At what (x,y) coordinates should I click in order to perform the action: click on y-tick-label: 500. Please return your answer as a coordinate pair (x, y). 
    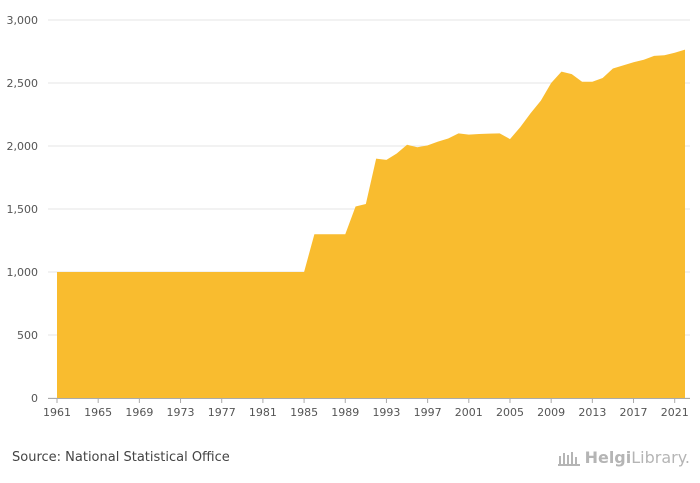
    Looking at the image, I should click on (27, 335).